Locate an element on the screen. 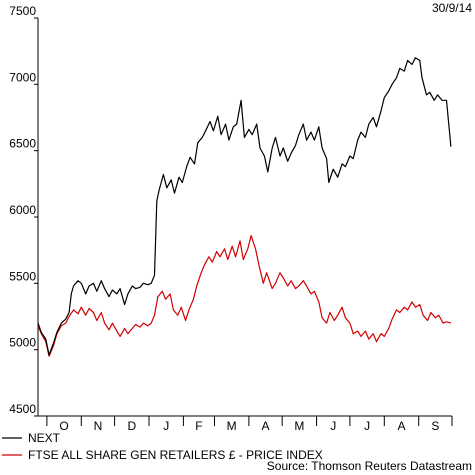 The image size is (475, 475). x-tick-label: D is located at coordinates (131, 426).